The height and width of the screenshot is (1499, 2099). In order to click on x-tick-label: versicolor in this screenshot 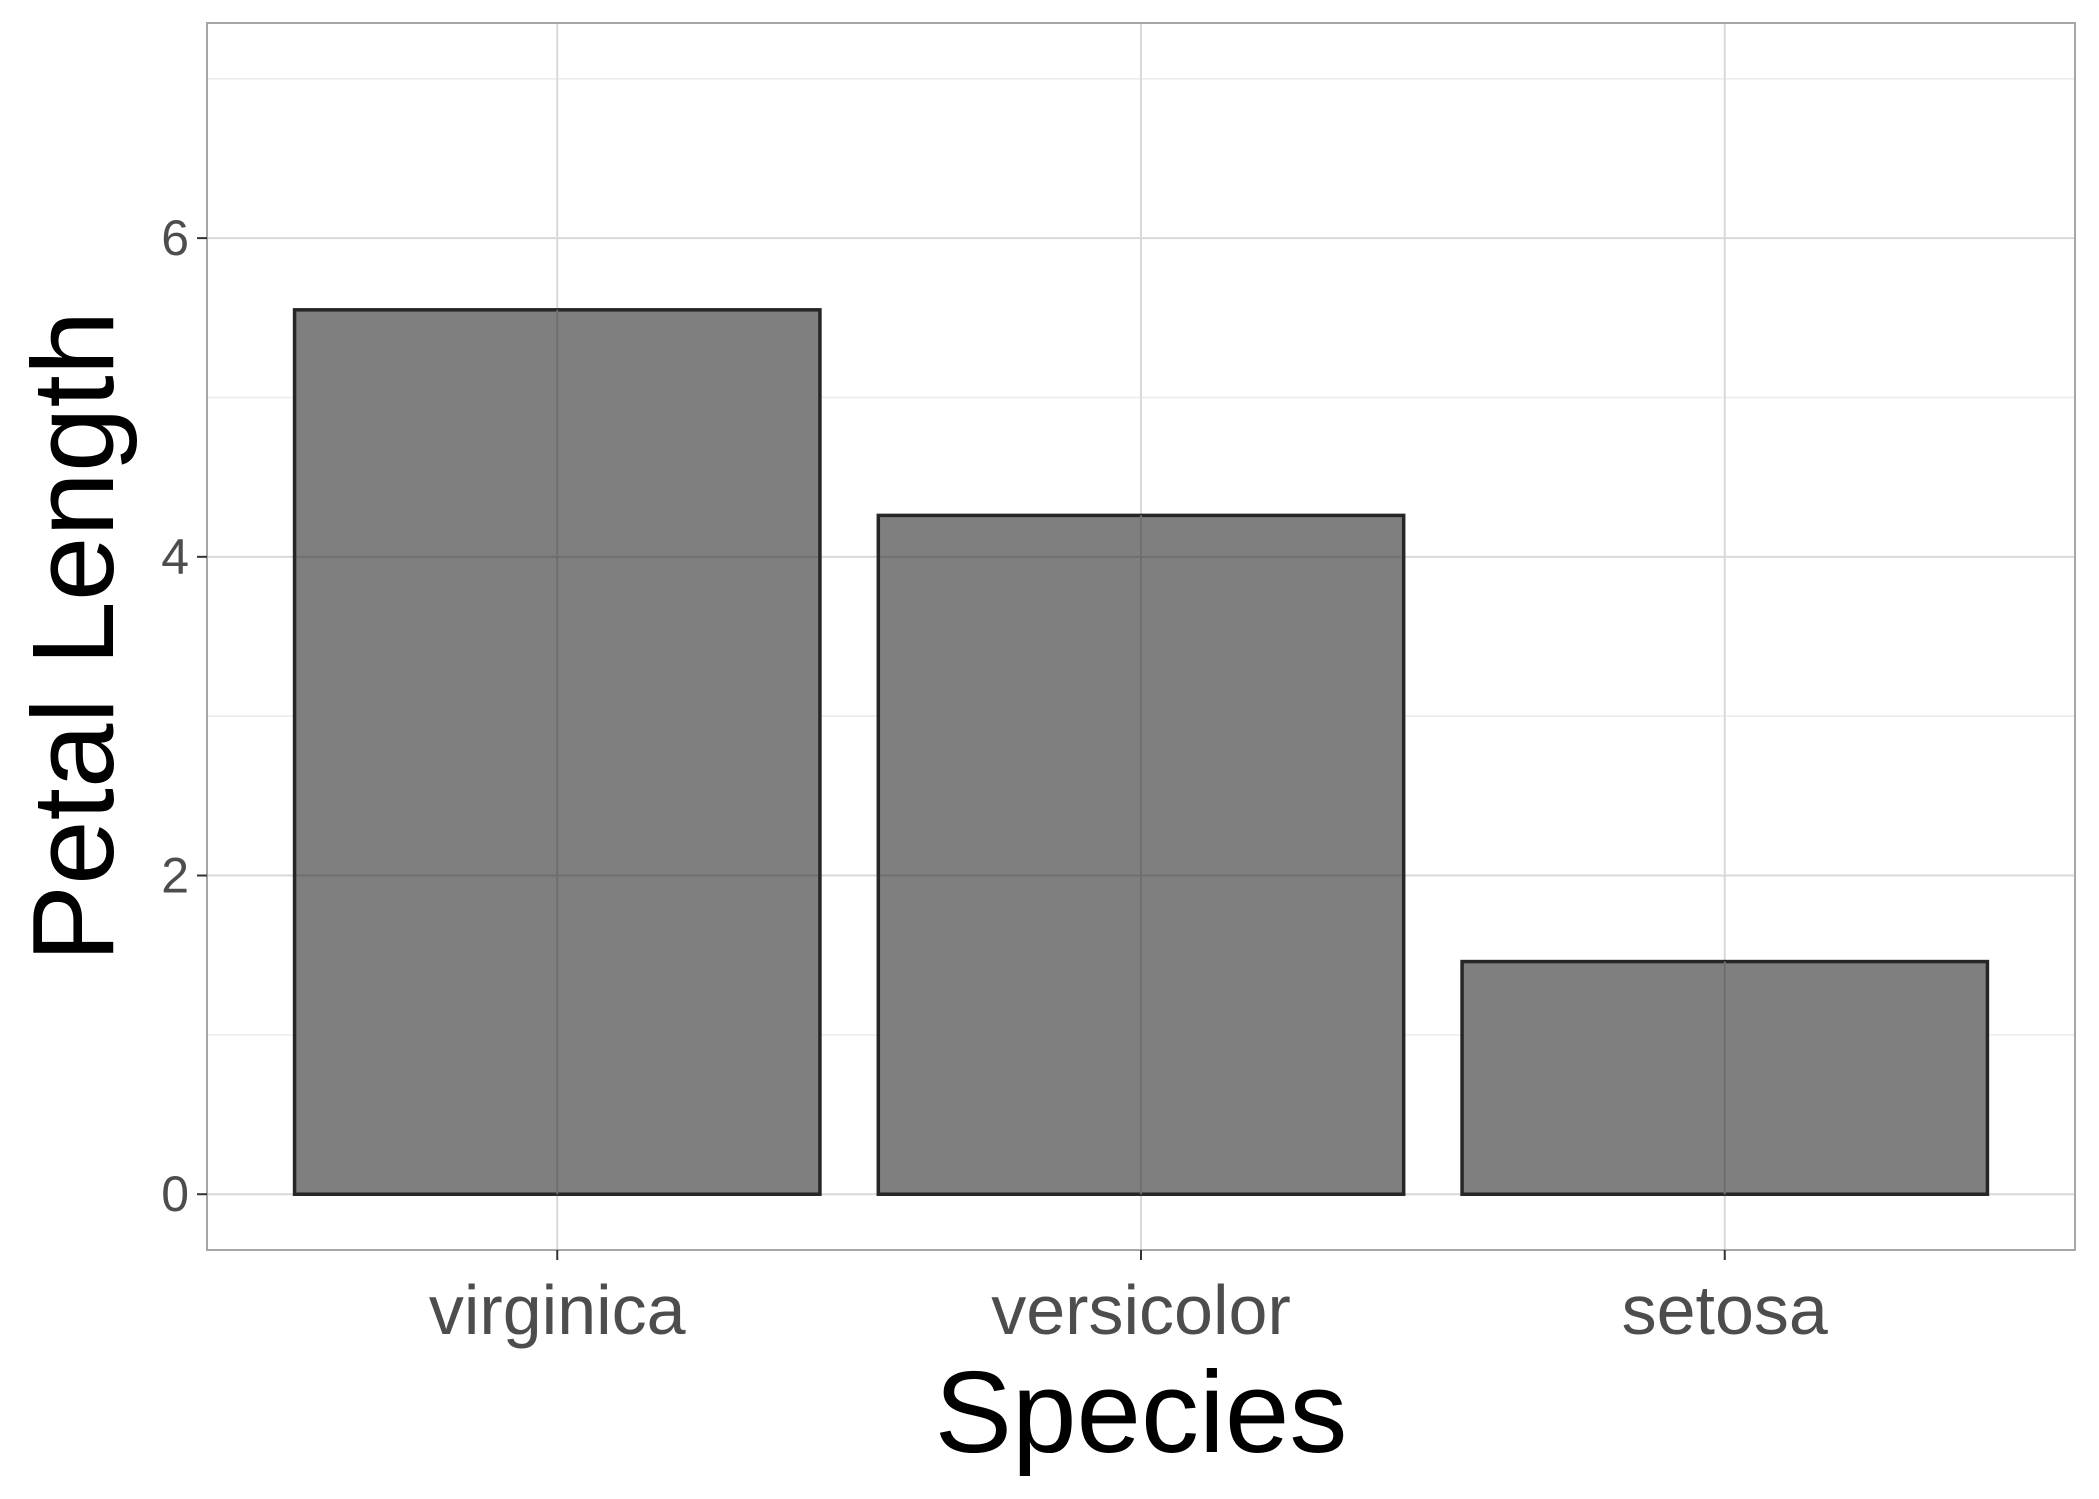, I will do `click(1141, 1310)`.